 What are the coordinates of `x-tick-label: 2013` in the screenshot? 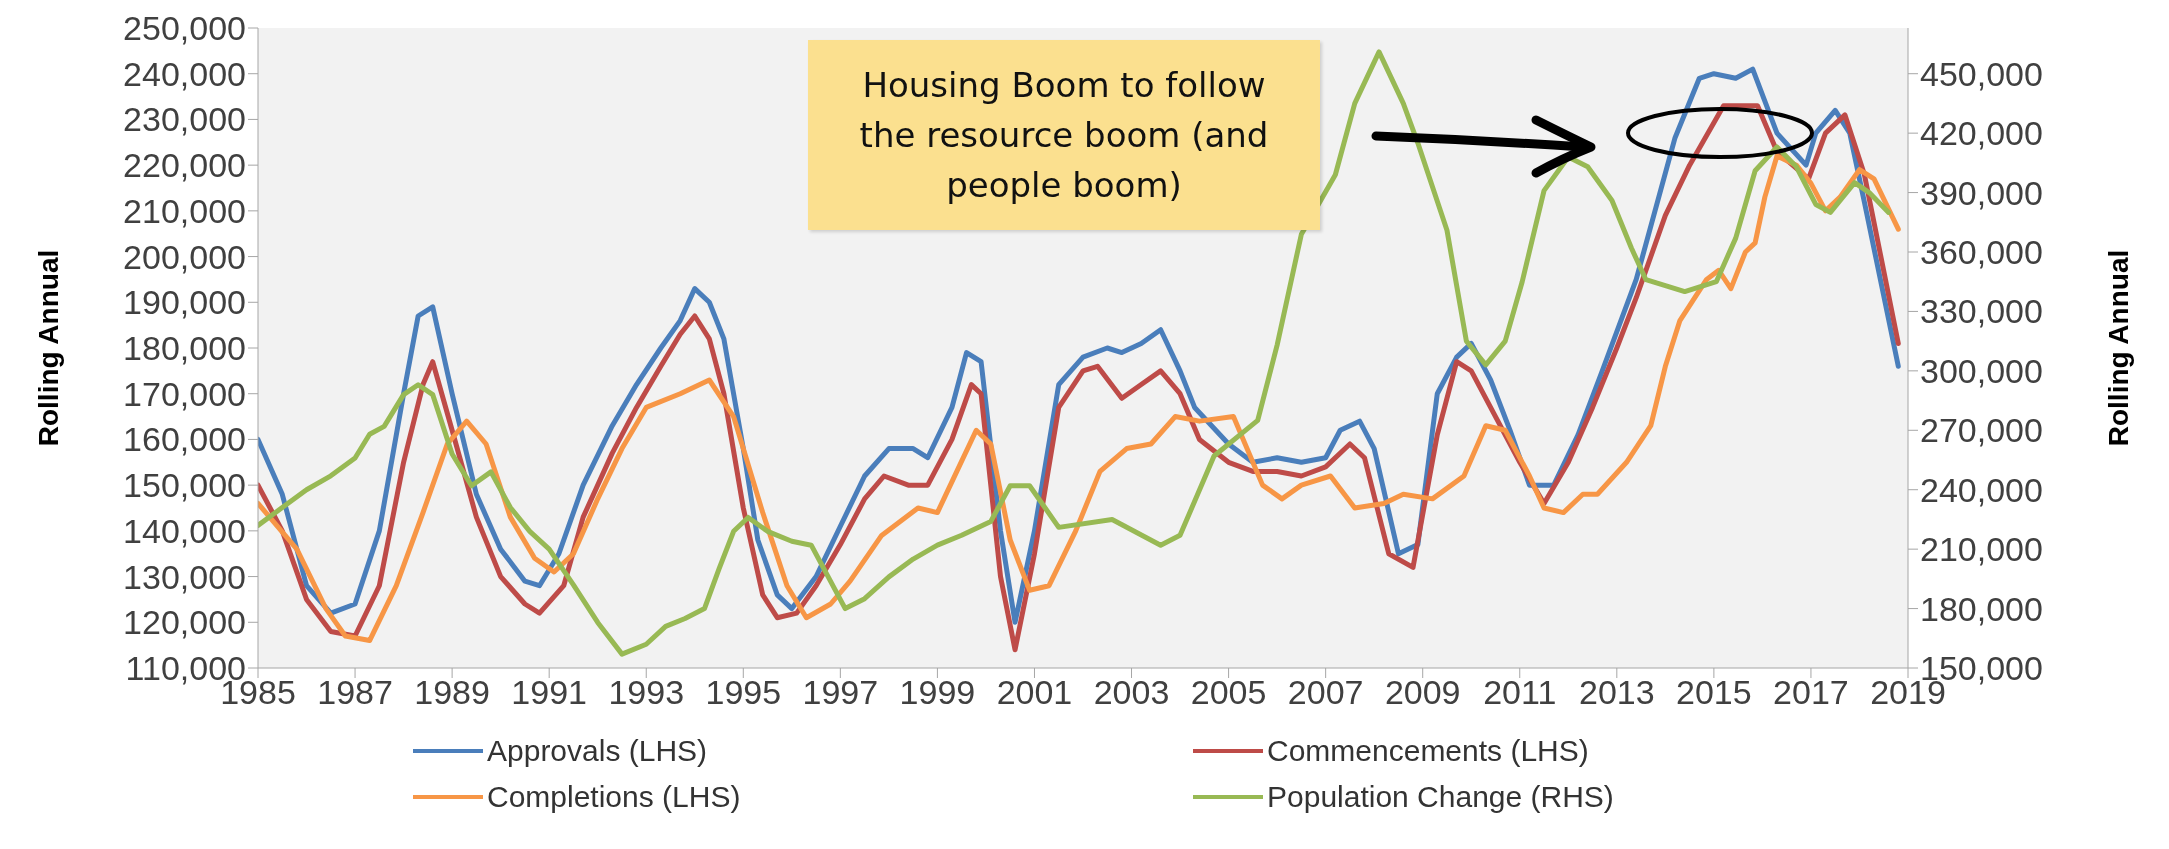 It's located at (1617, 692).